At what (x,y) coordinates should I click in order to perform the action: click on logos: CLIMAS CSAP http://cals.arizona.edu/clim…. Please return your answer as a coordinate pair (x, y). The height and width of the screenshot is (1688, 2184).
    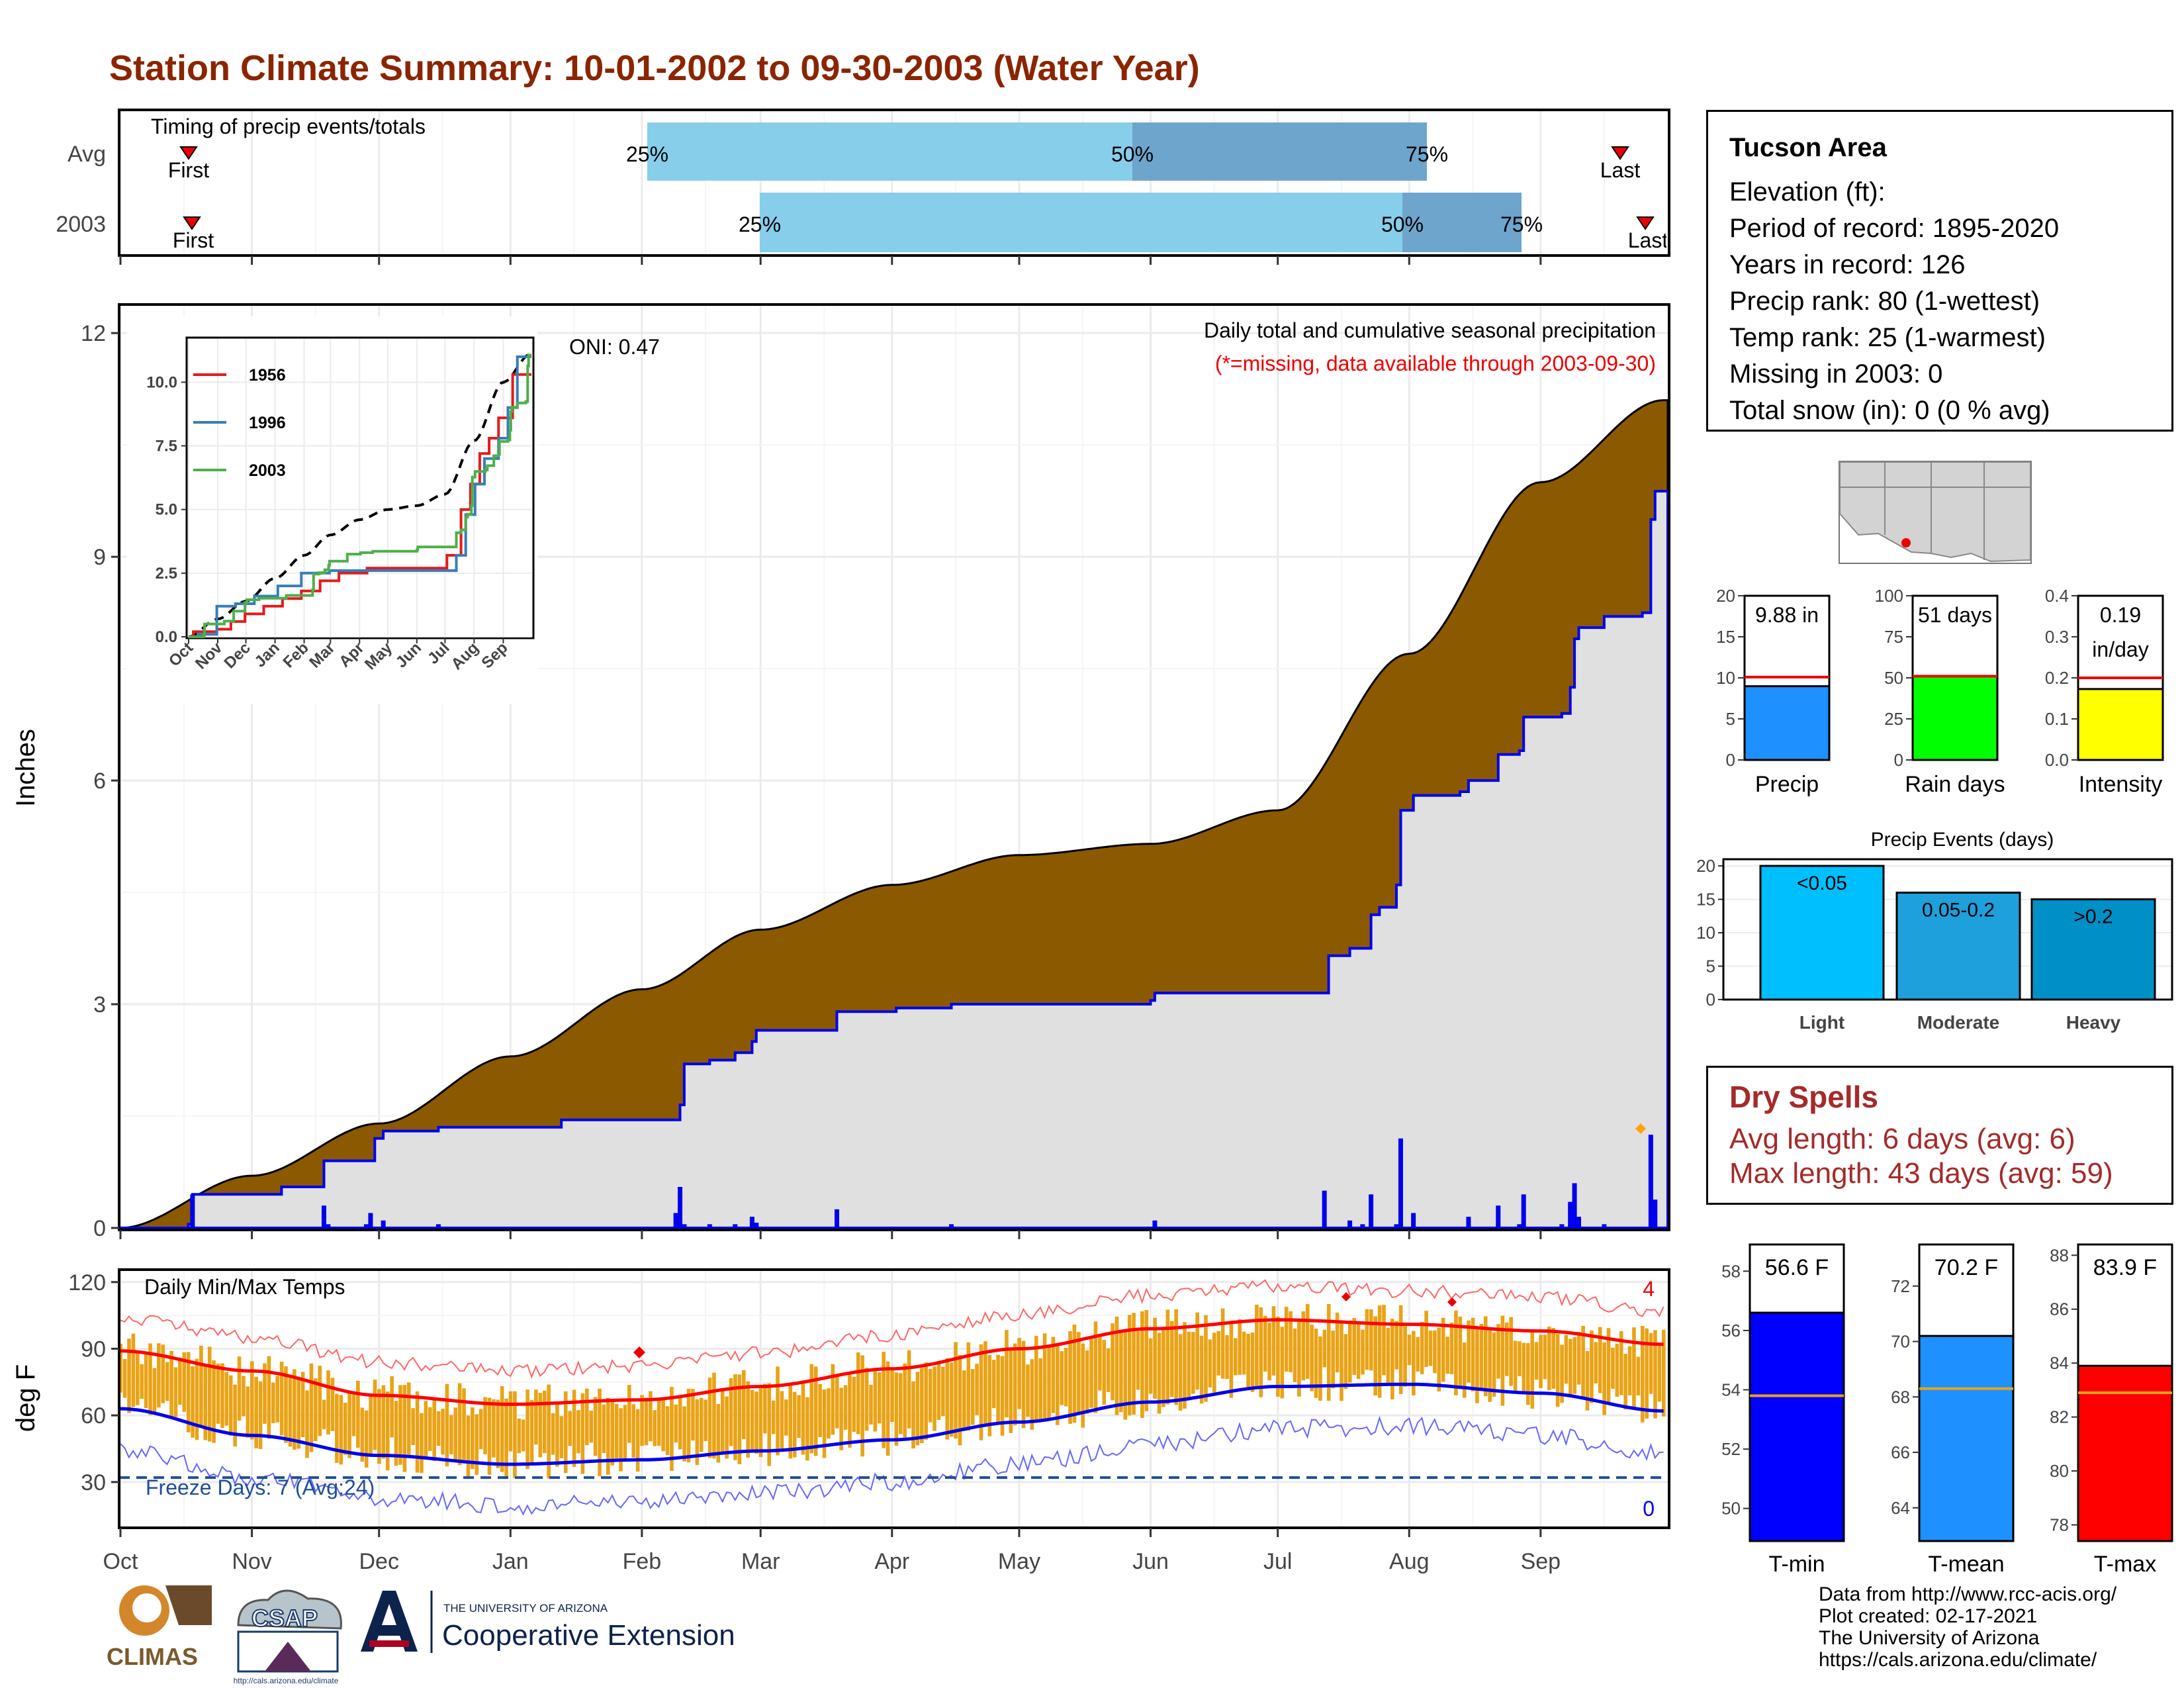
    Looking at the image, I should click on (421, 1635).